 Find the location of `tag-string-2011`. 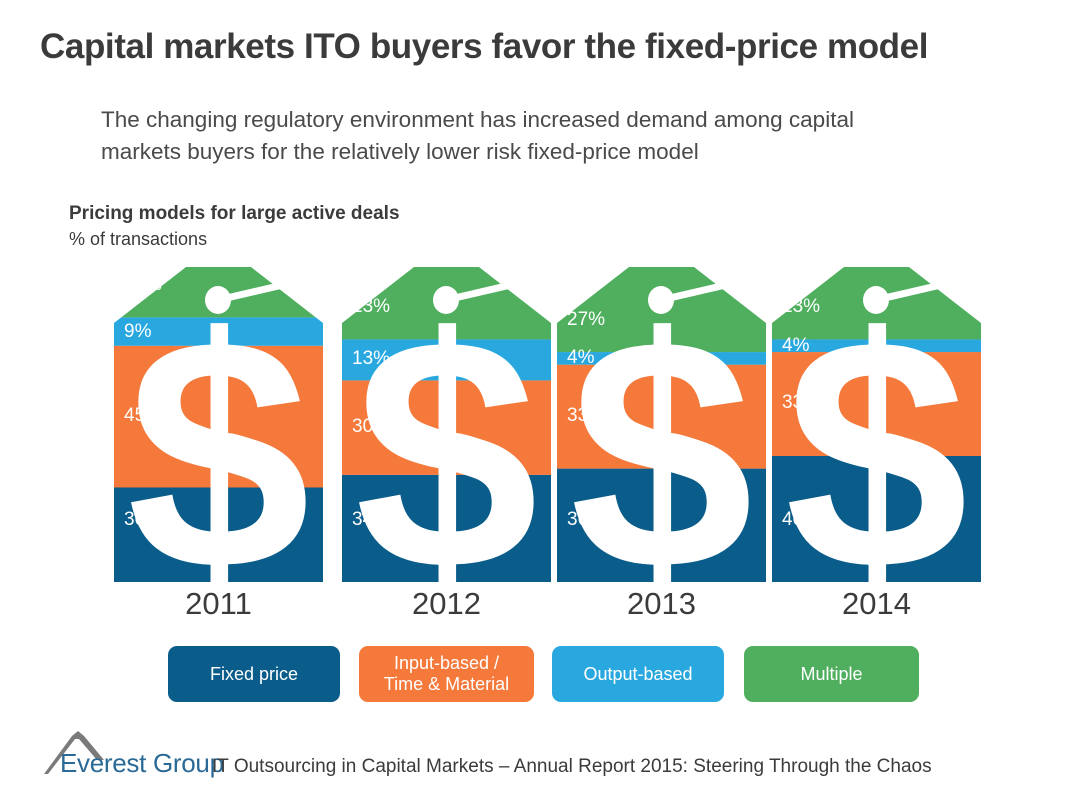

tag-string-2011 is located at coordinates (259, 290).